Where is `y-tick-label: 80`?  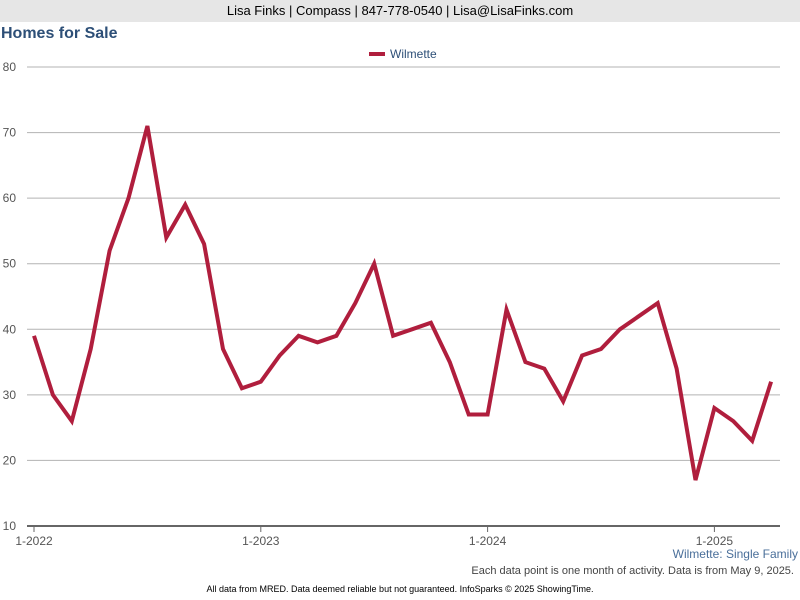 y-tick-label: 80 is located at coordinates (10, 67).